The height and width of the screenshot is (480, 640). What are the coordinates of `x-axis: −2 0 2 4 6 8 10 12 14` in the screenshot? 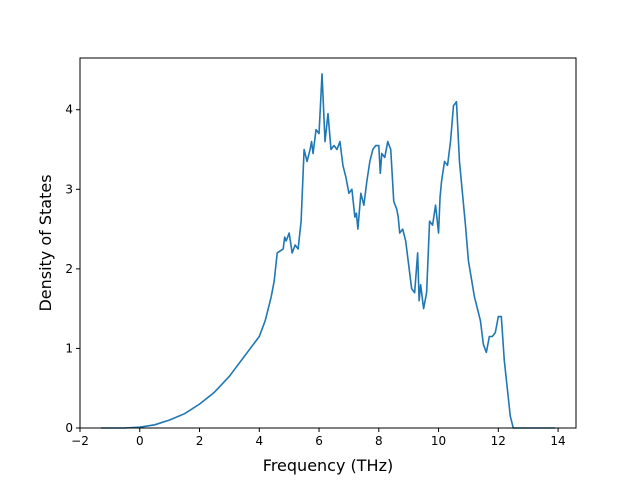 It's located at (318, 438).